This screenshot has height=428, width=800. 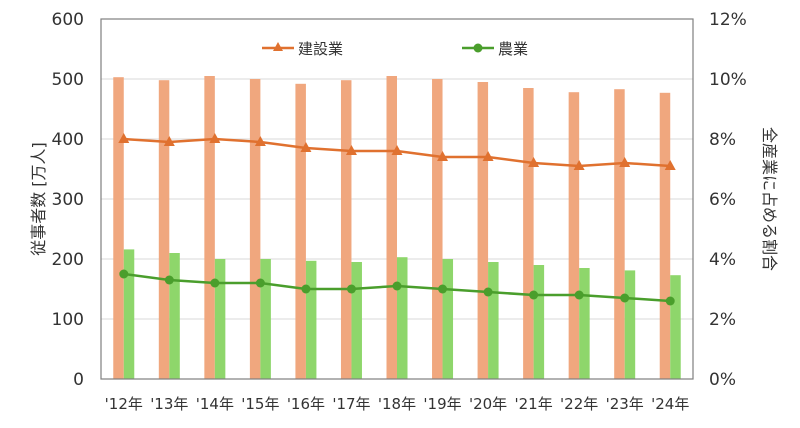 I want to click on left-axis-ticks: 0 100 200 300 400 500 600, so click(x=68, y=200).